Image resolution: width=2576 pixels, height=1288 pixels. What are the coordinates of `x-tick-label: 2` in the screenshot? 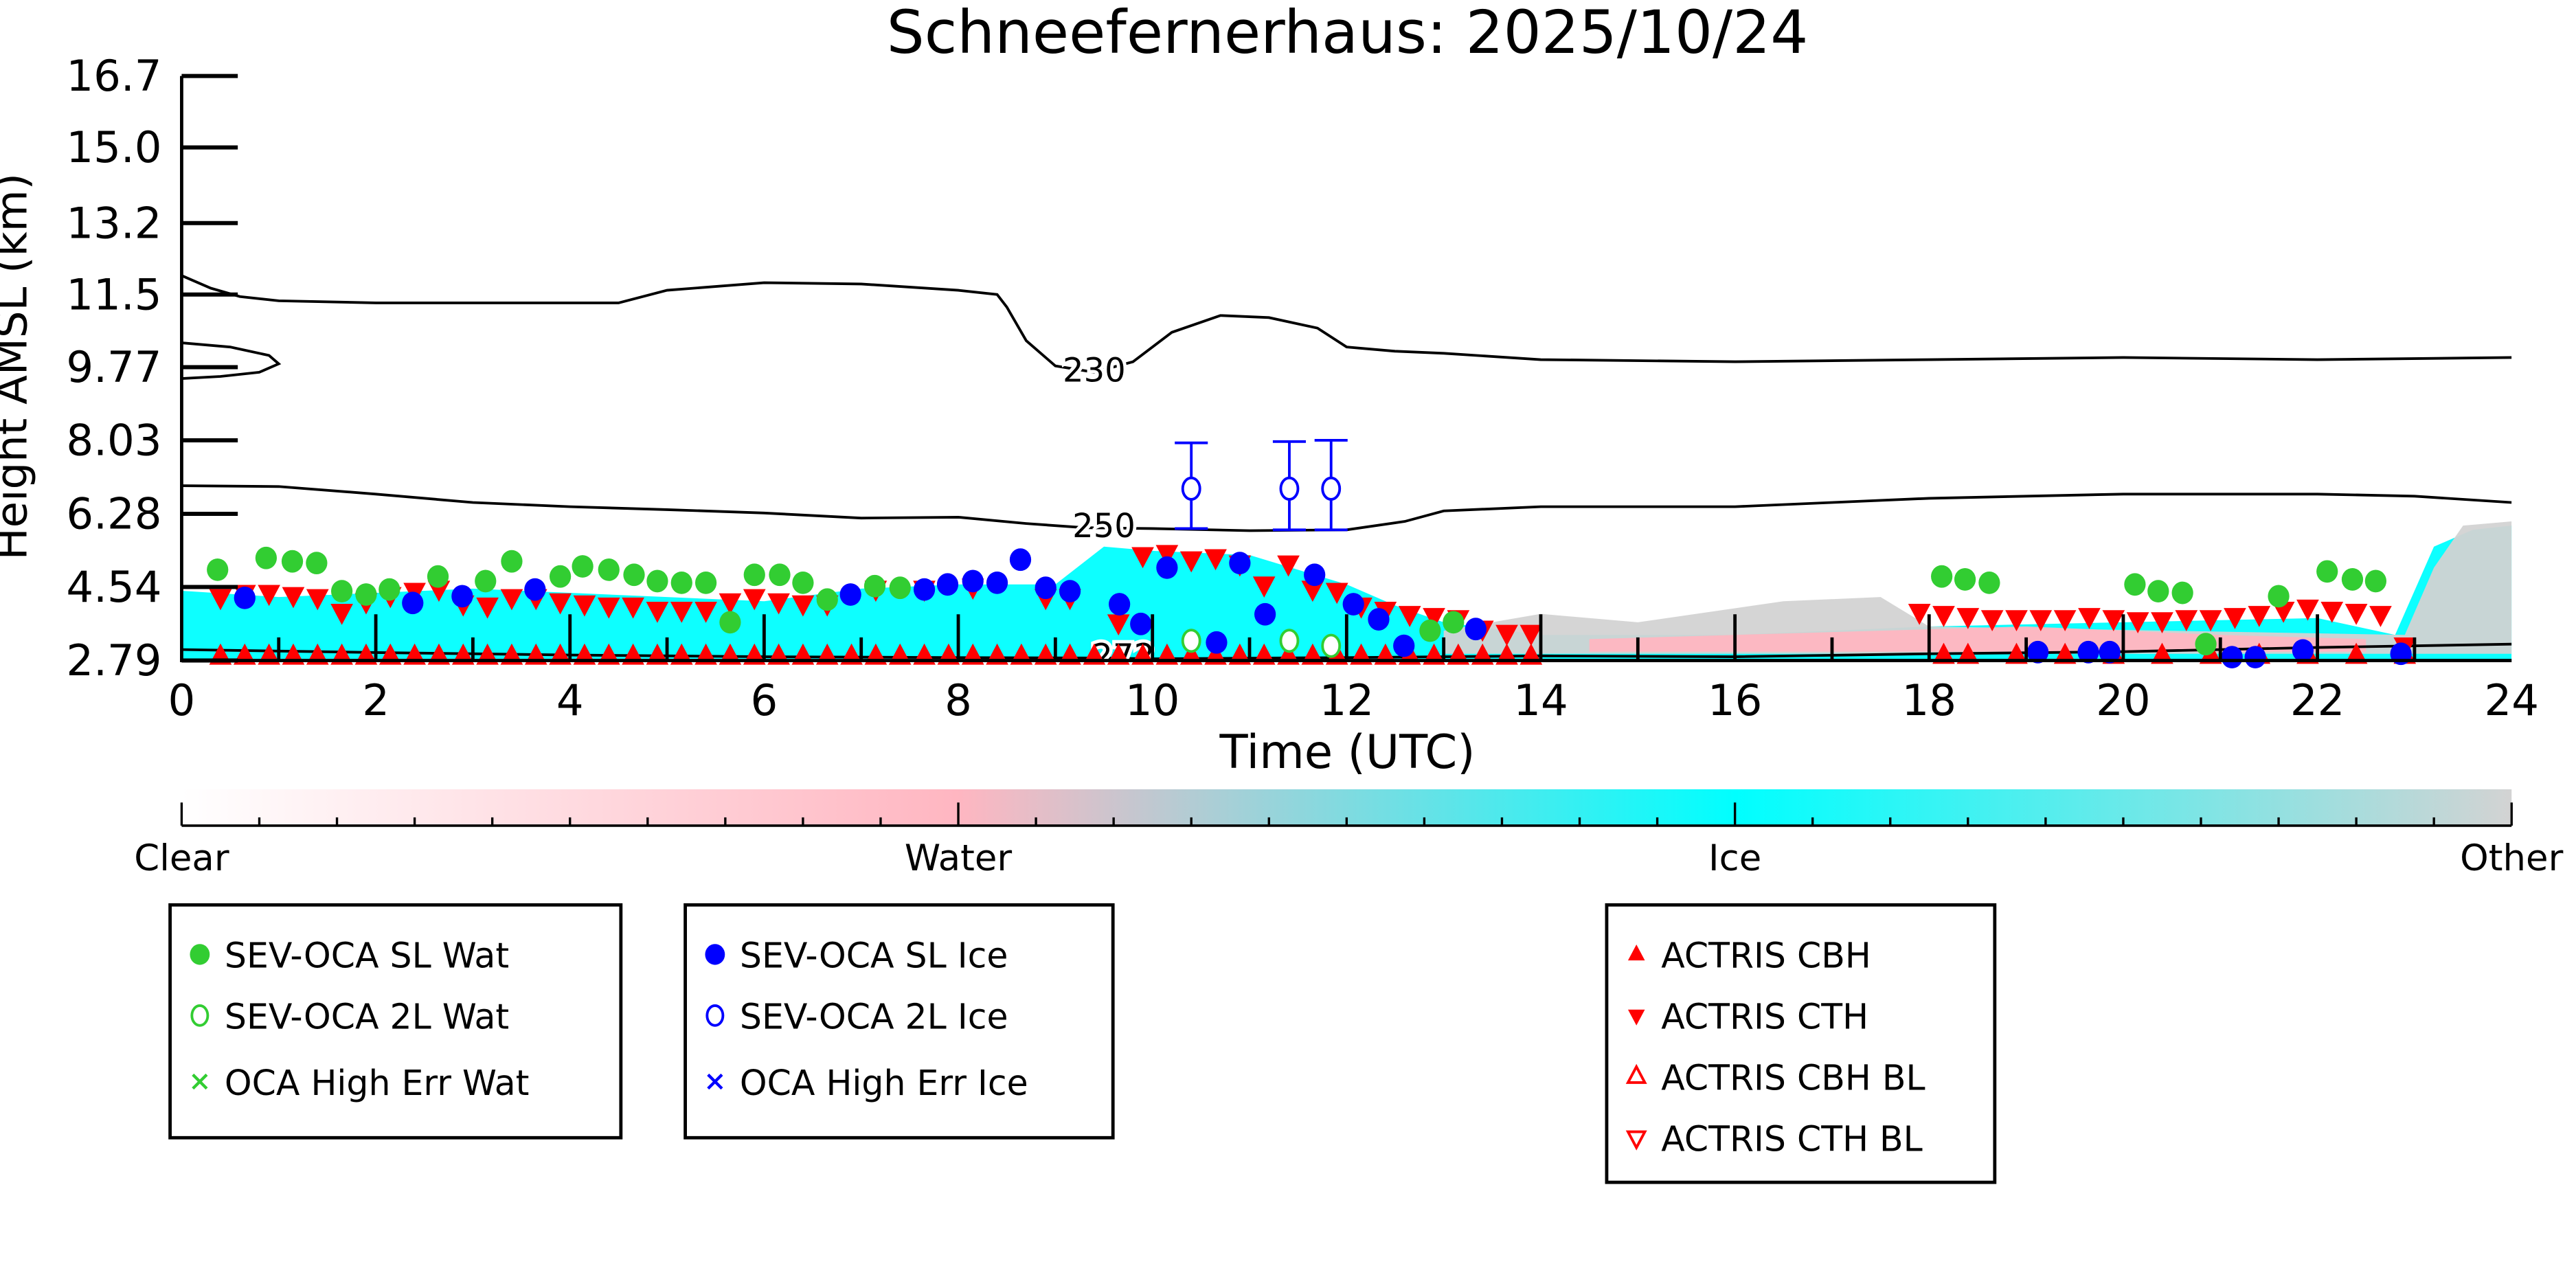 It's located at (375, 700).